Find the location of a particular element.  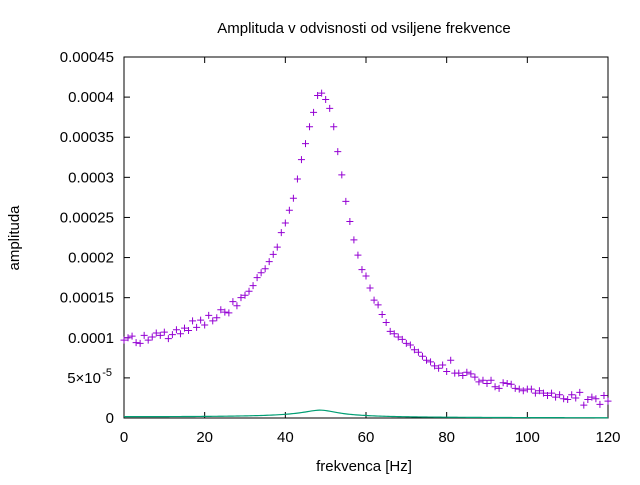

fit-curve is located at coordinates (366, 414).